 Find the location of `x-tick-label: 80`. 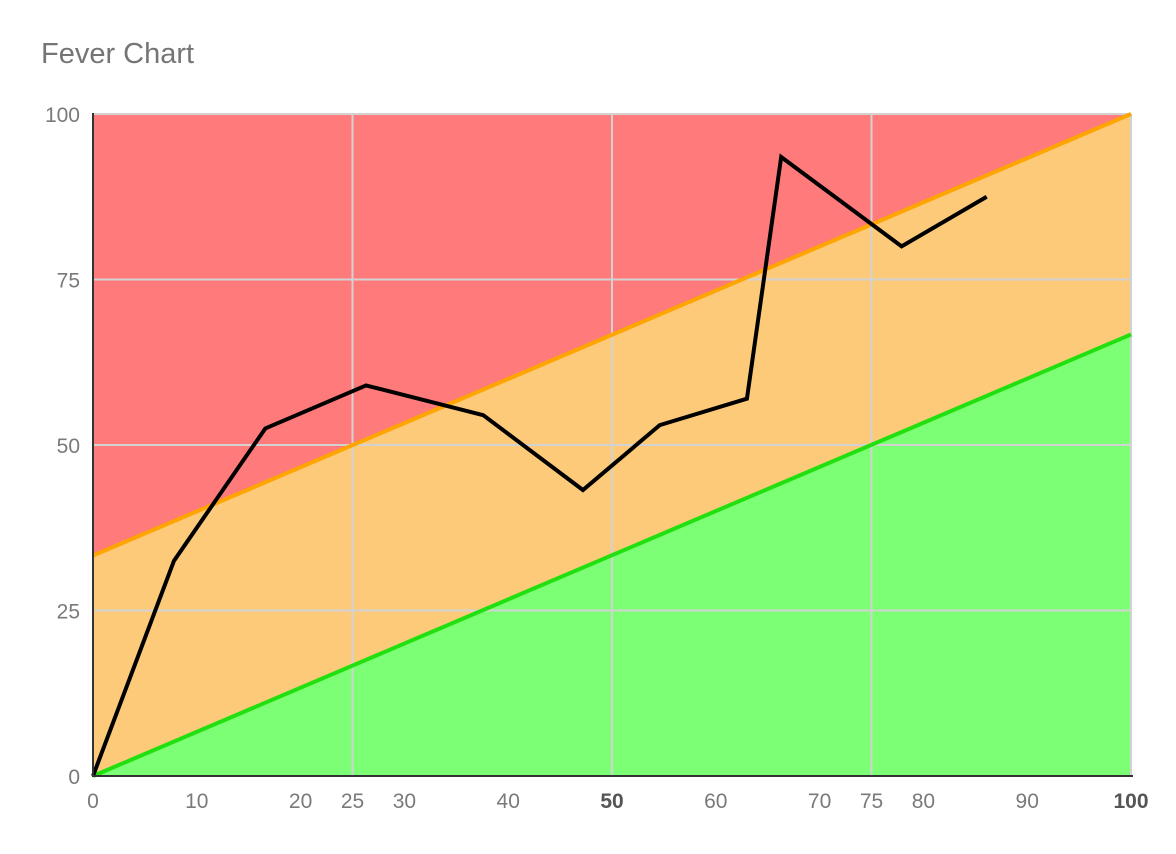

x-tick-label: 80 is located at coordinates (923, 801).